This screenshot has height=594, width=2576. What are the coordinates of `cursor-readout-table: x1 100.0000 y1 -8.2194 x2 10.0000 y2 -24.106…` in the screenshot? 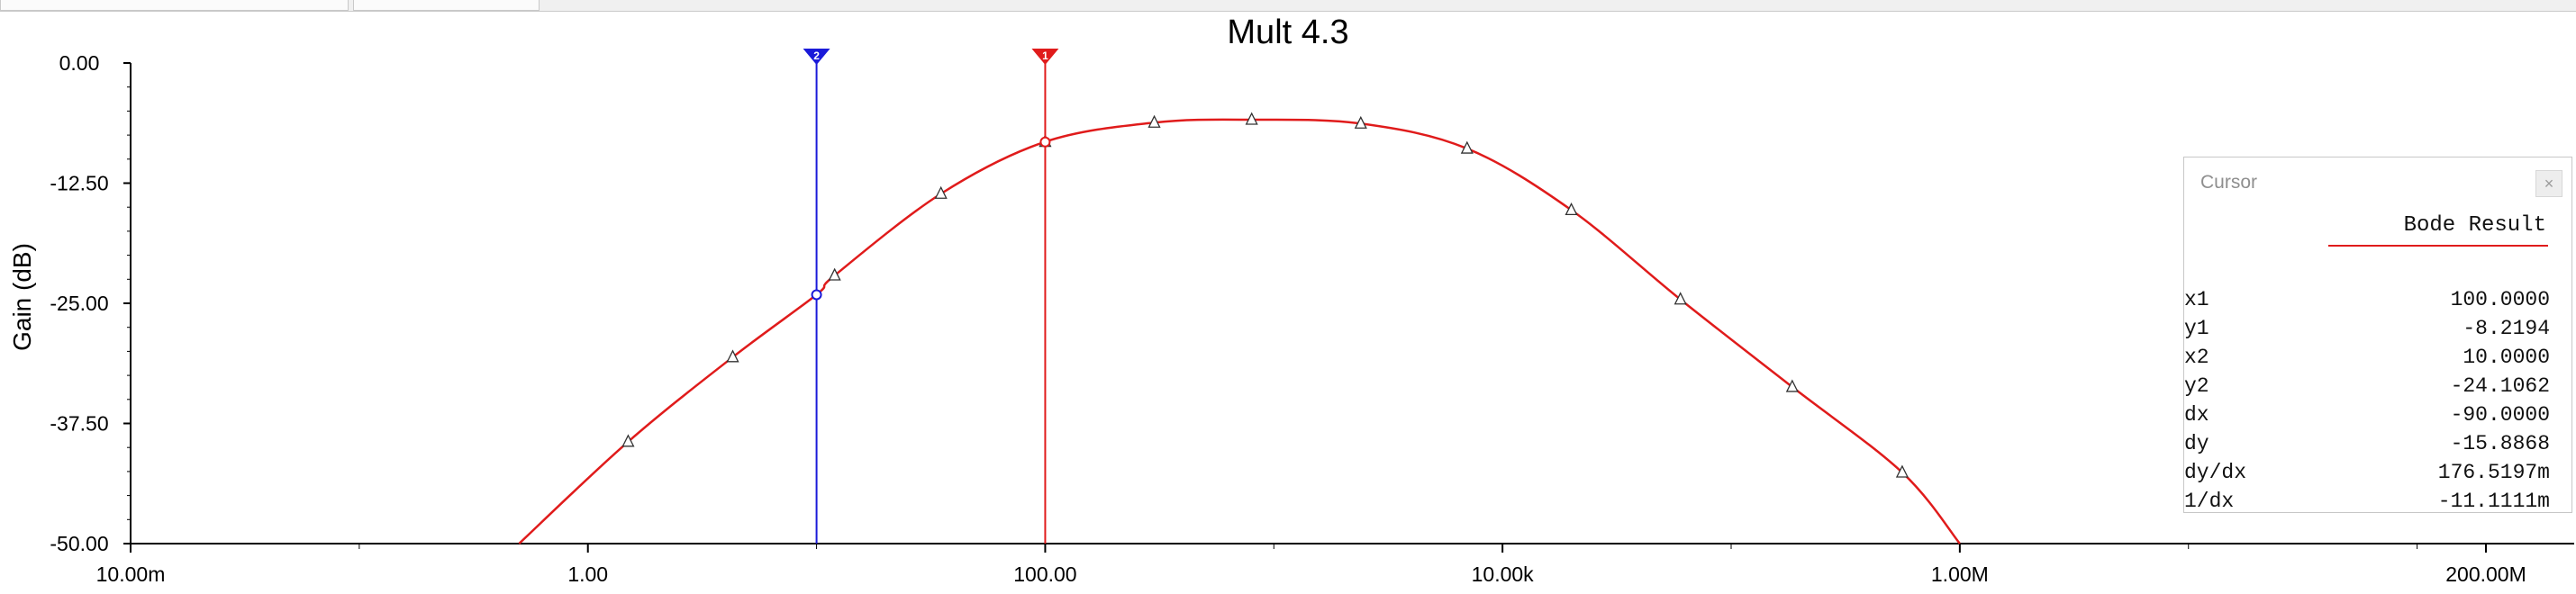 It's located at (2378, 400).